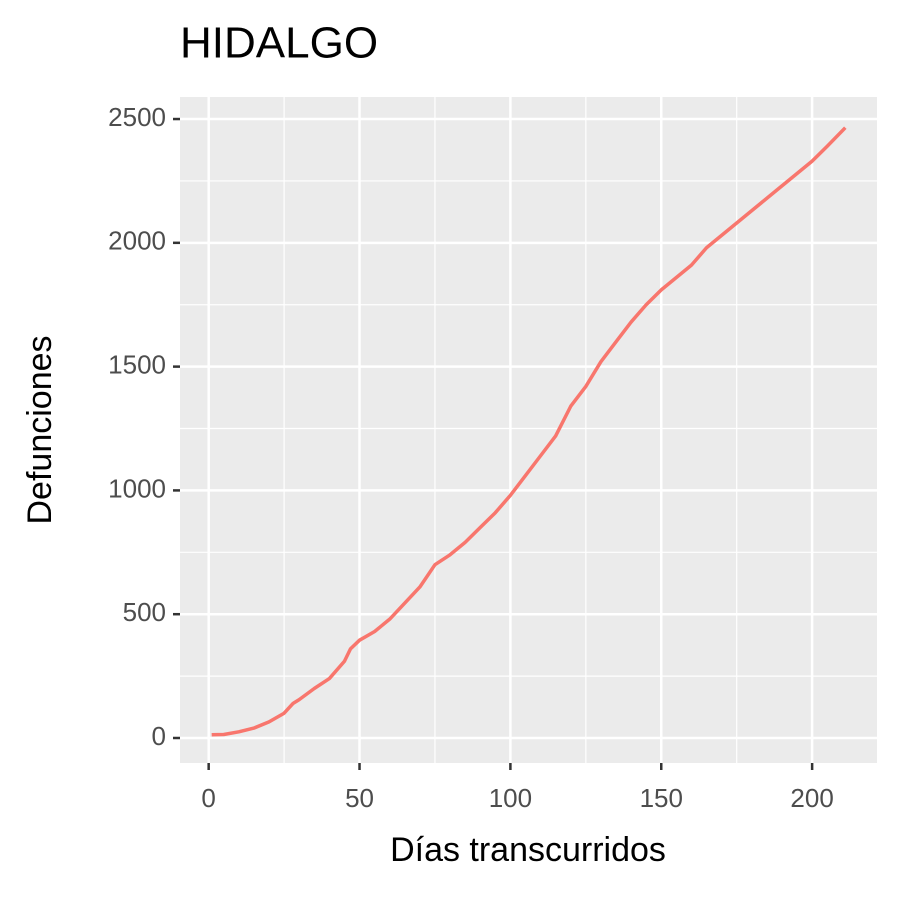  What do you see at coordinates (144, 612) in the screenshot?
I see `y-tick-label: 500` at bounding box center [144, 612].